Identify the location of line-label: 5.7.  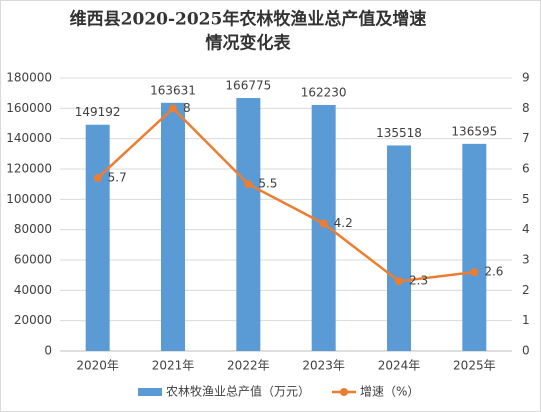
(117, 178).